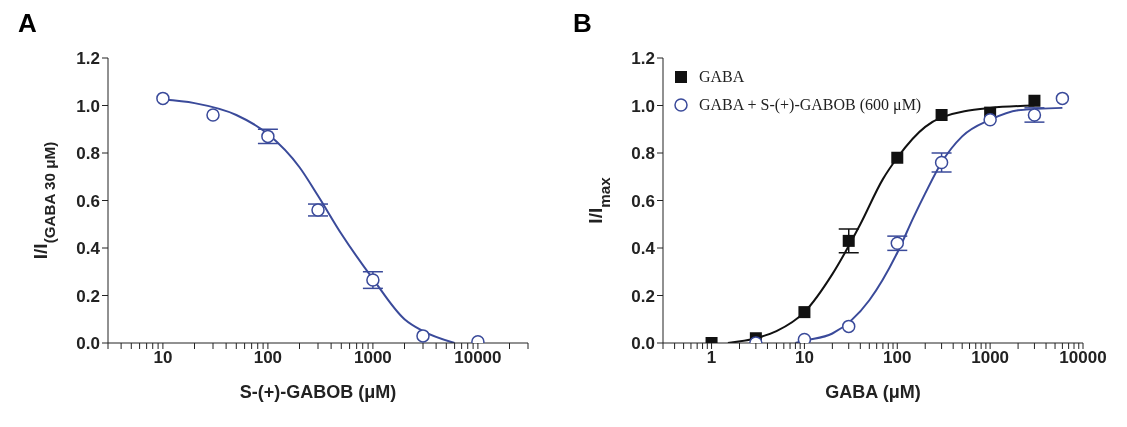 This screenshot has height=427, width=1127. I want to click on x-axis-title: S-(+)-GABOB (μM), so click(318, 392).